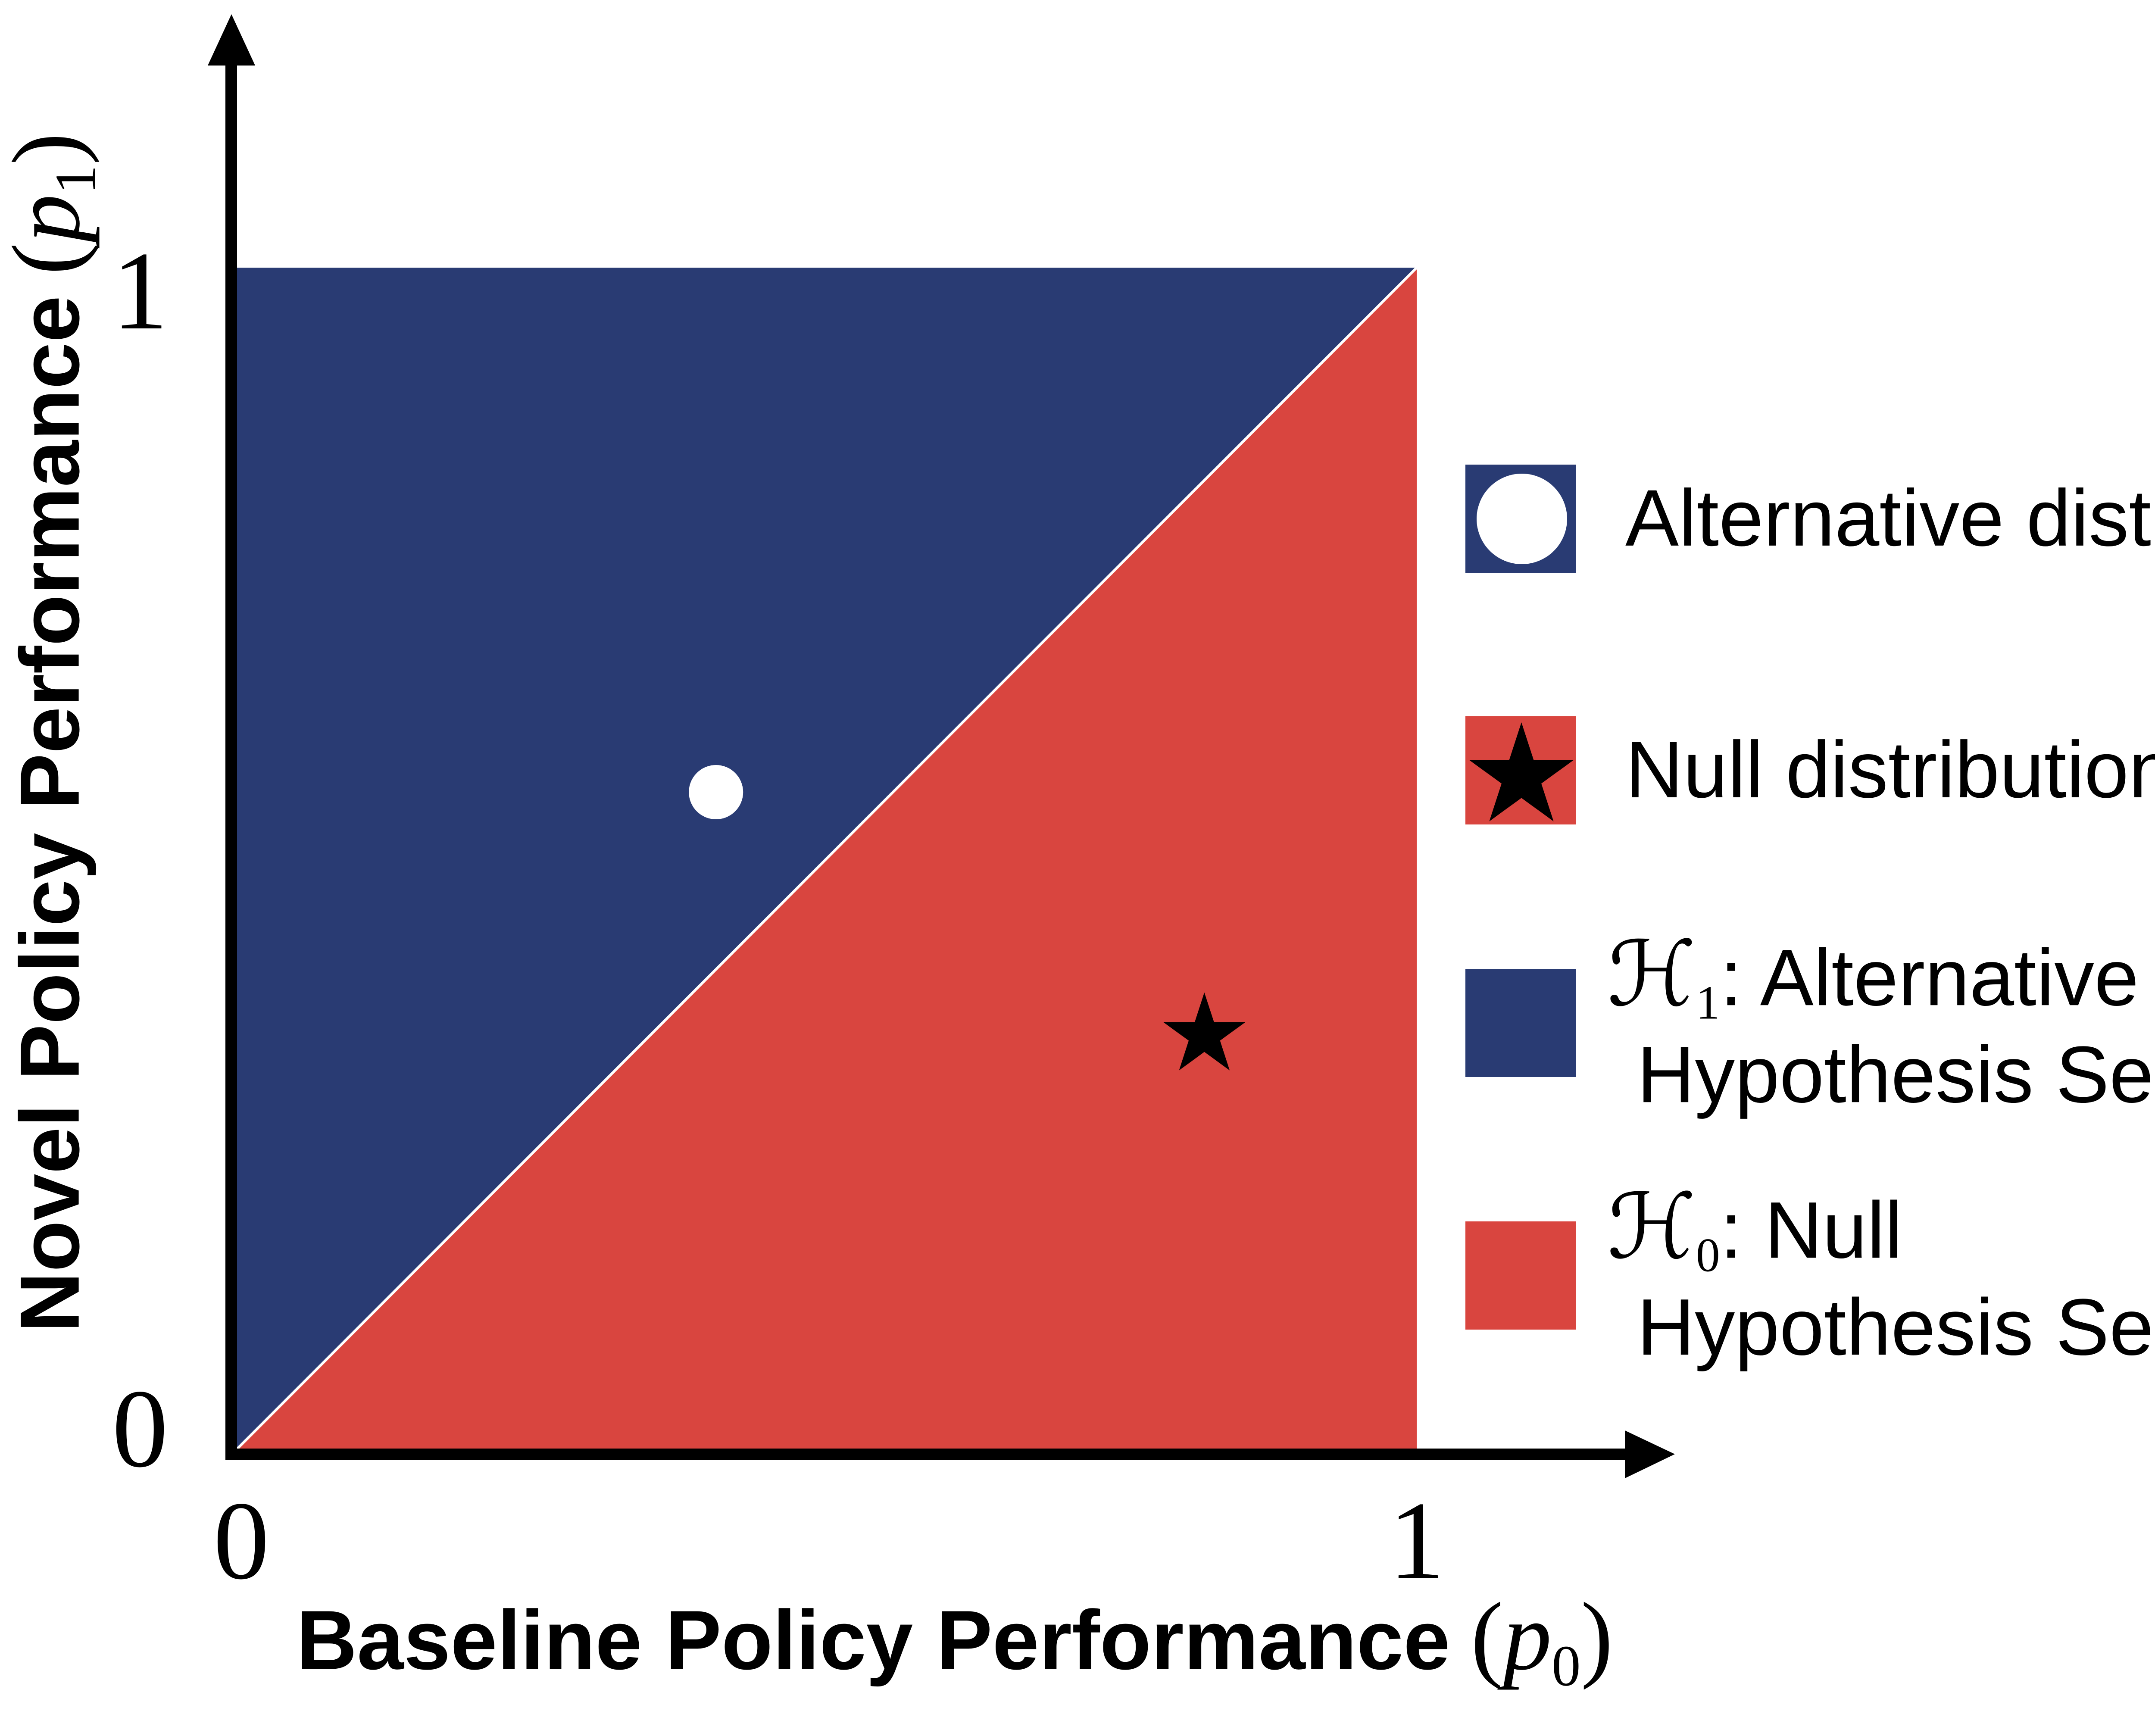 The image size is (2155, 1736). I want to click on legend-swatch-h1-region, so click(1520, 1023).